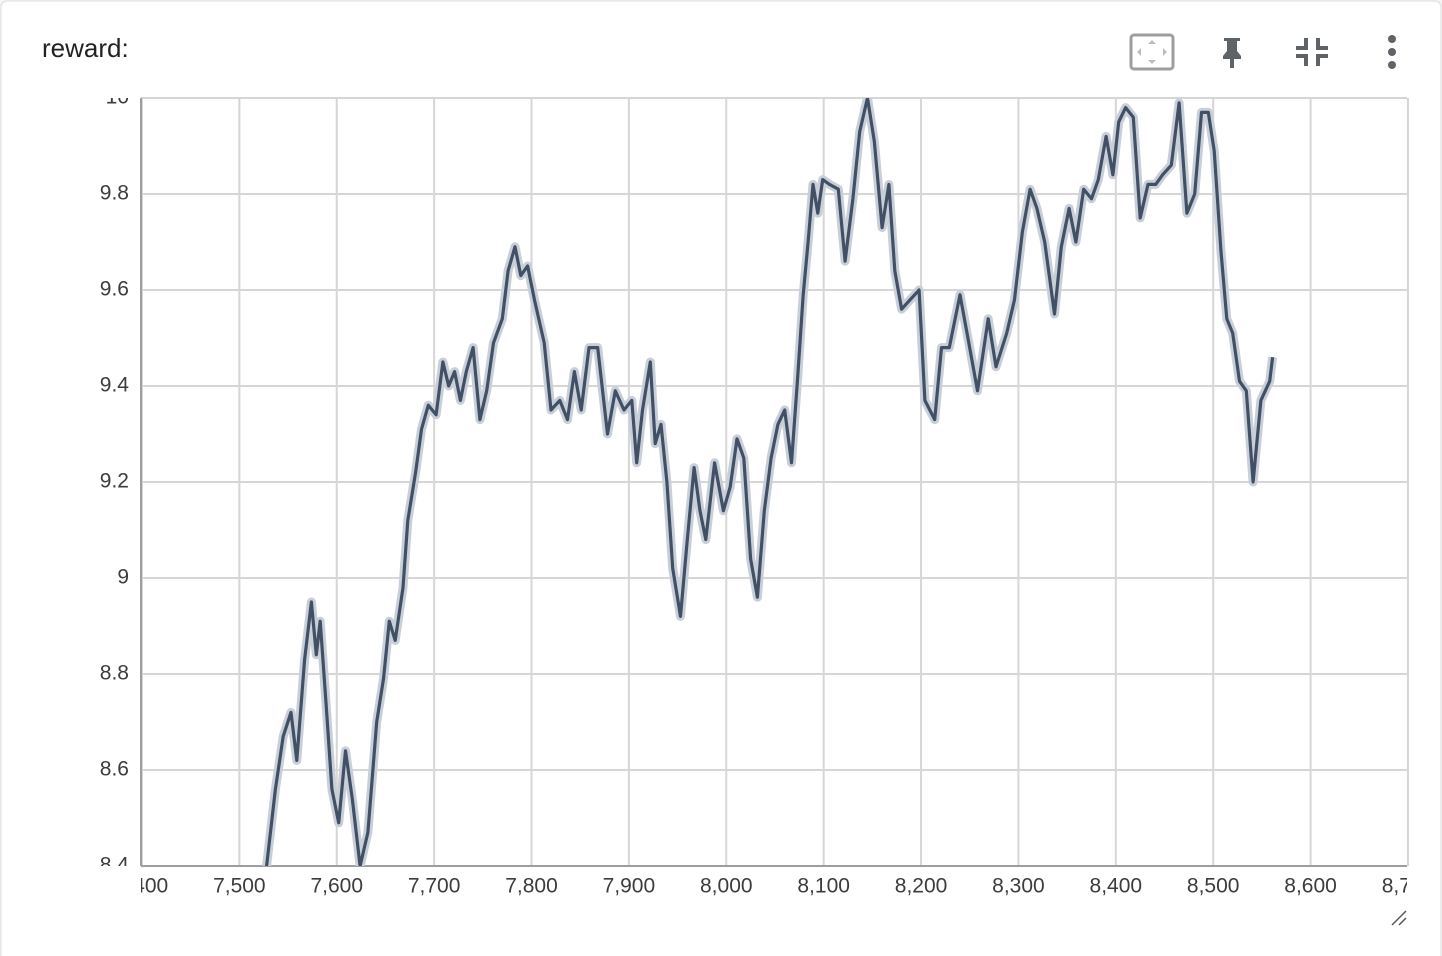 This screenshot has width=1442, height=956. What do you see at coordinates (823, 886) in the screenshot?
I see `x-tick-label: 8,100` at bounding box center [823, 886].